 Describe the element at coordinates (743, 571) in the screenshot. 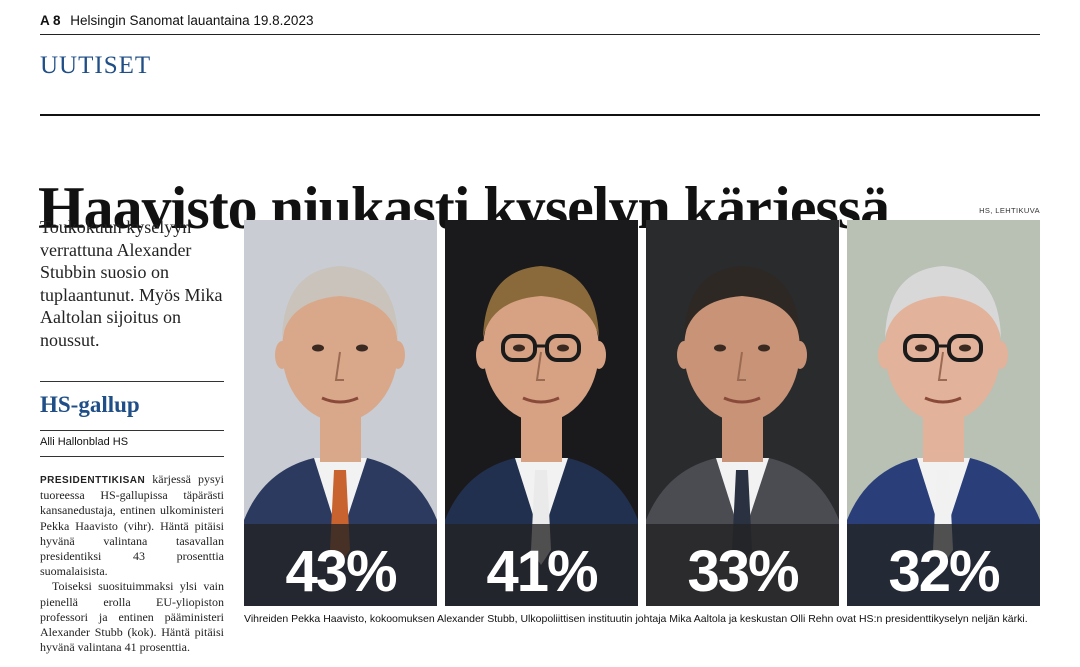

I see `support-percent: 33%` at that location.